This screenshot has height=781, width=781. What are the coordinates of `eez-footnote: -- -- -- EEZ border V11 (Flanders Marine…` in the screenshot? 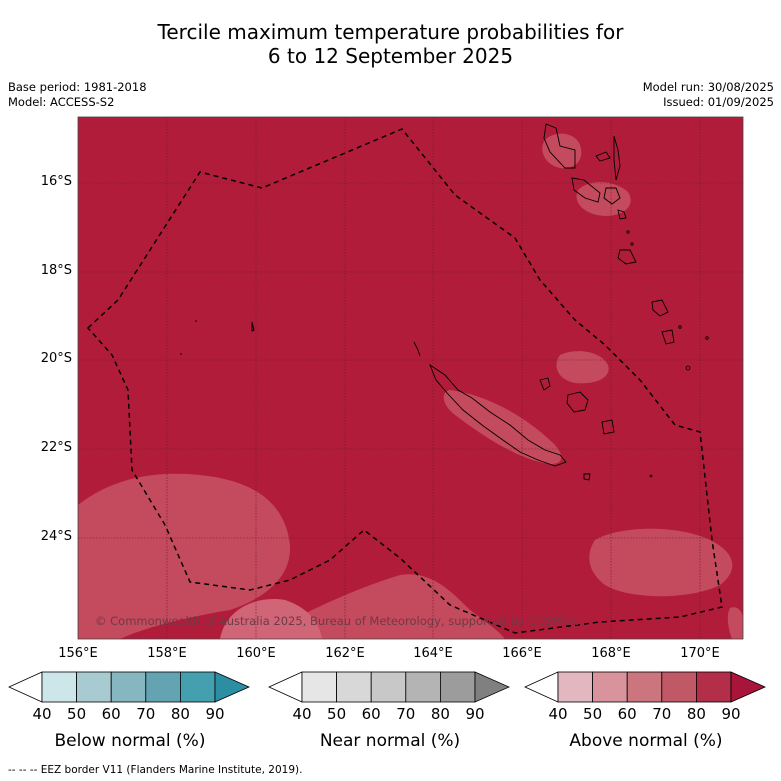 It's located at (155, 770).